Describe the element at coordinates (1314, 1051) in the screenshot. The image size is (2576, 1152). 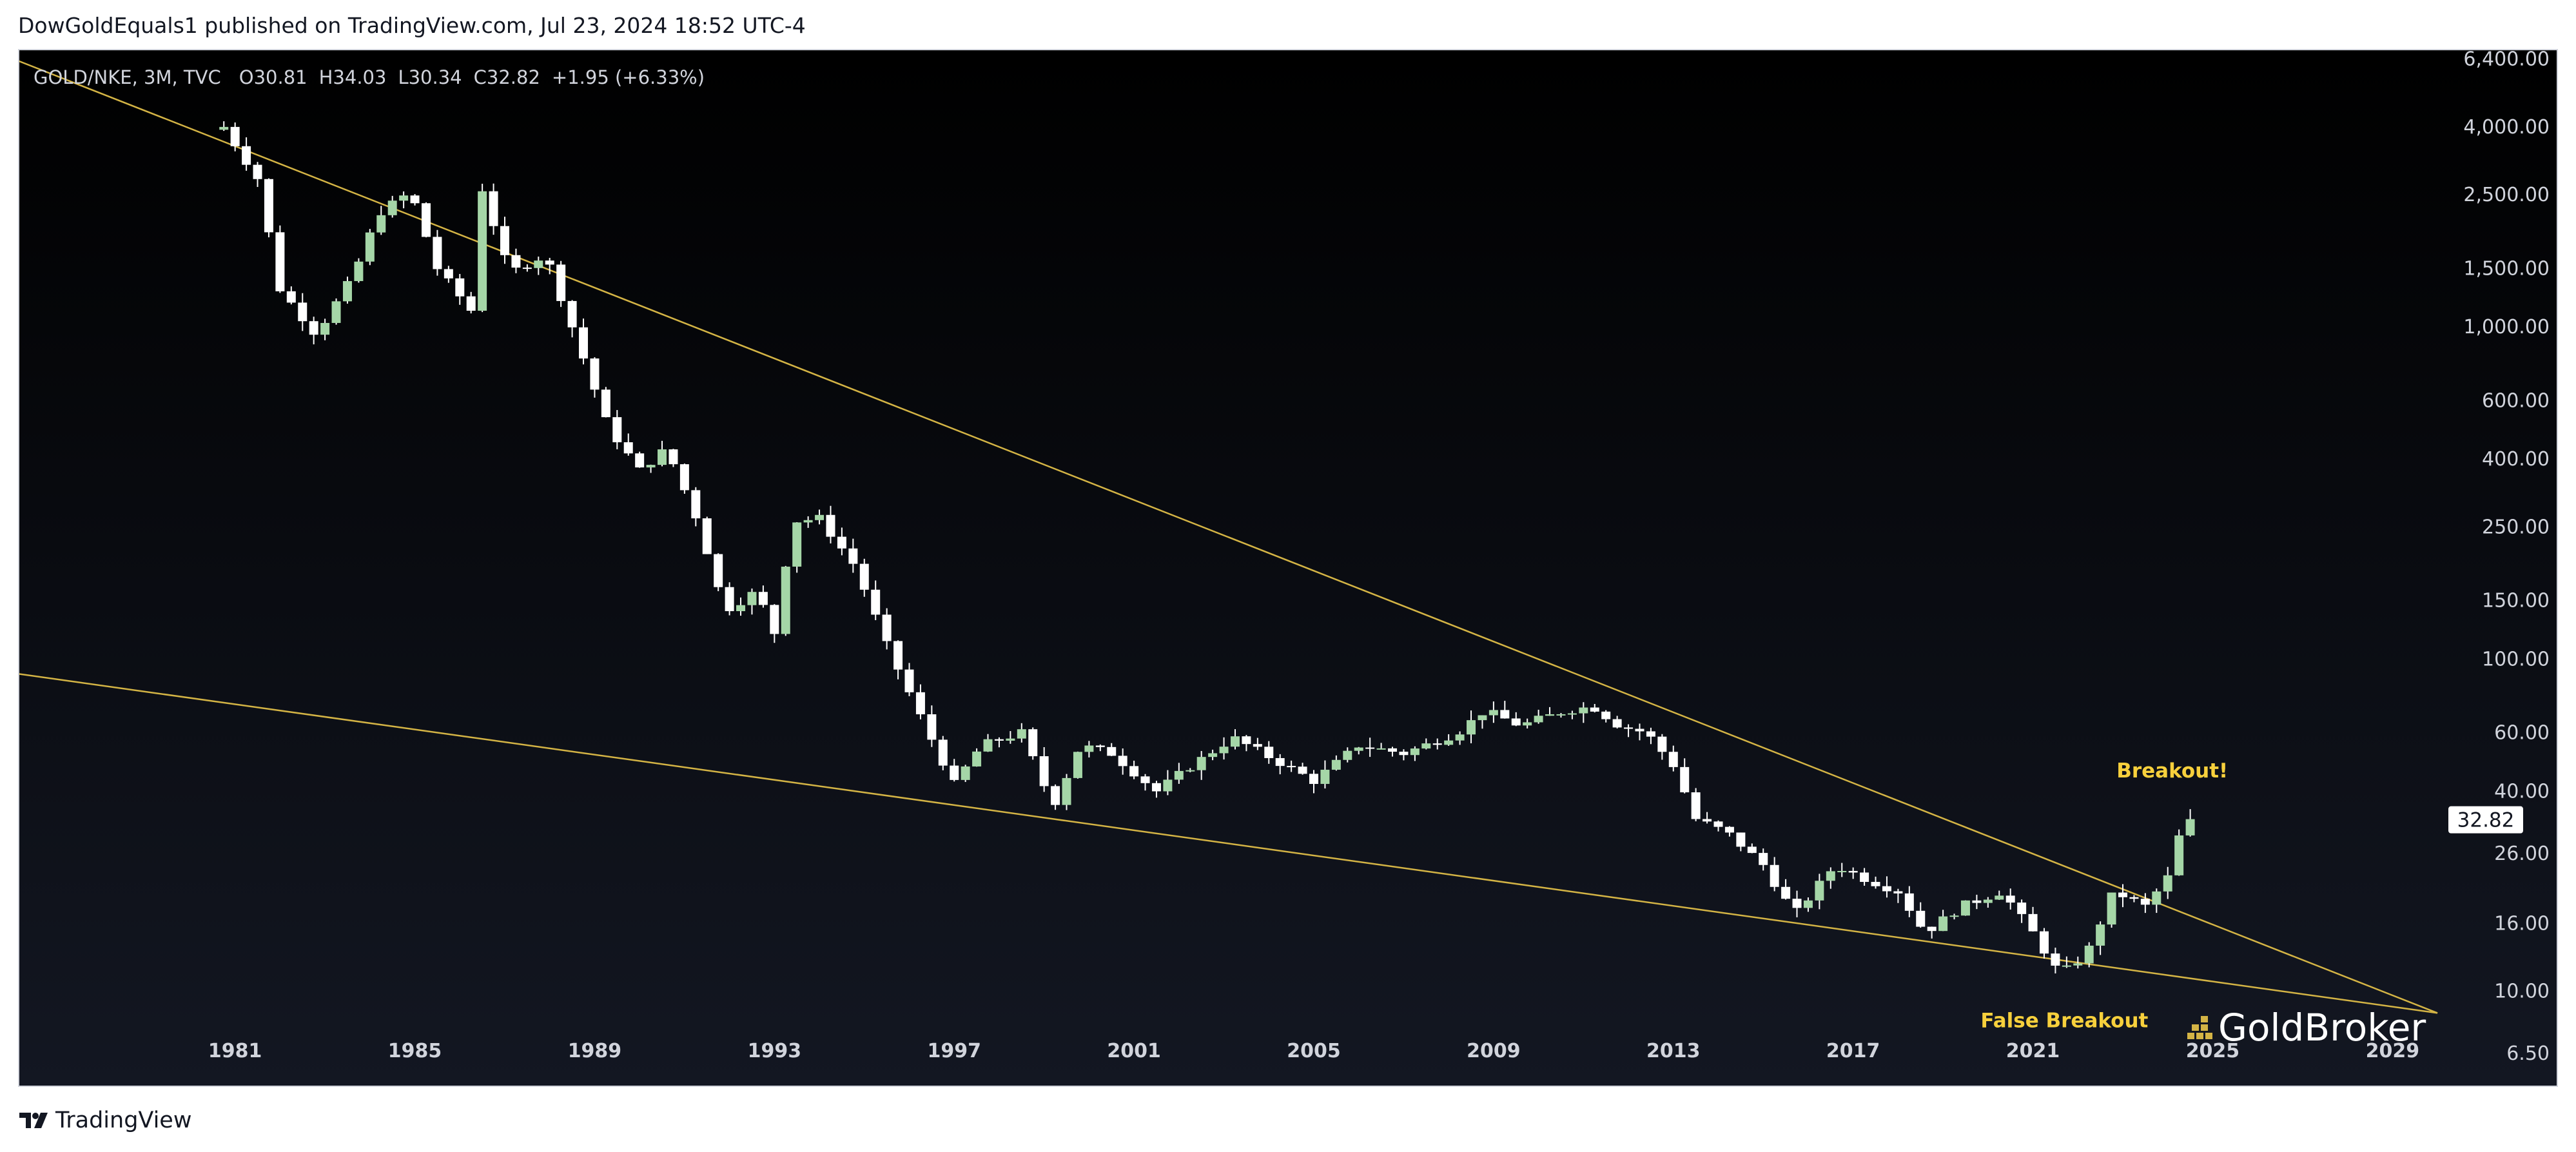
I see `x-tick-label: 2005` at that location.